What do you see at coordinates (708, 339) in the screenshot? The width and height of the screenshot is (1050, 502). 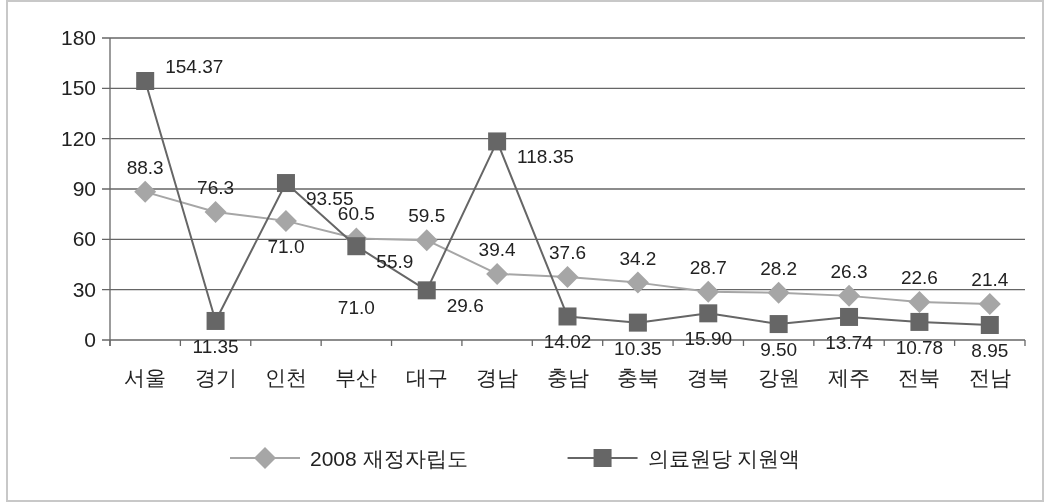 I see `data-label: 15.90` at bounding box center [708, 339].